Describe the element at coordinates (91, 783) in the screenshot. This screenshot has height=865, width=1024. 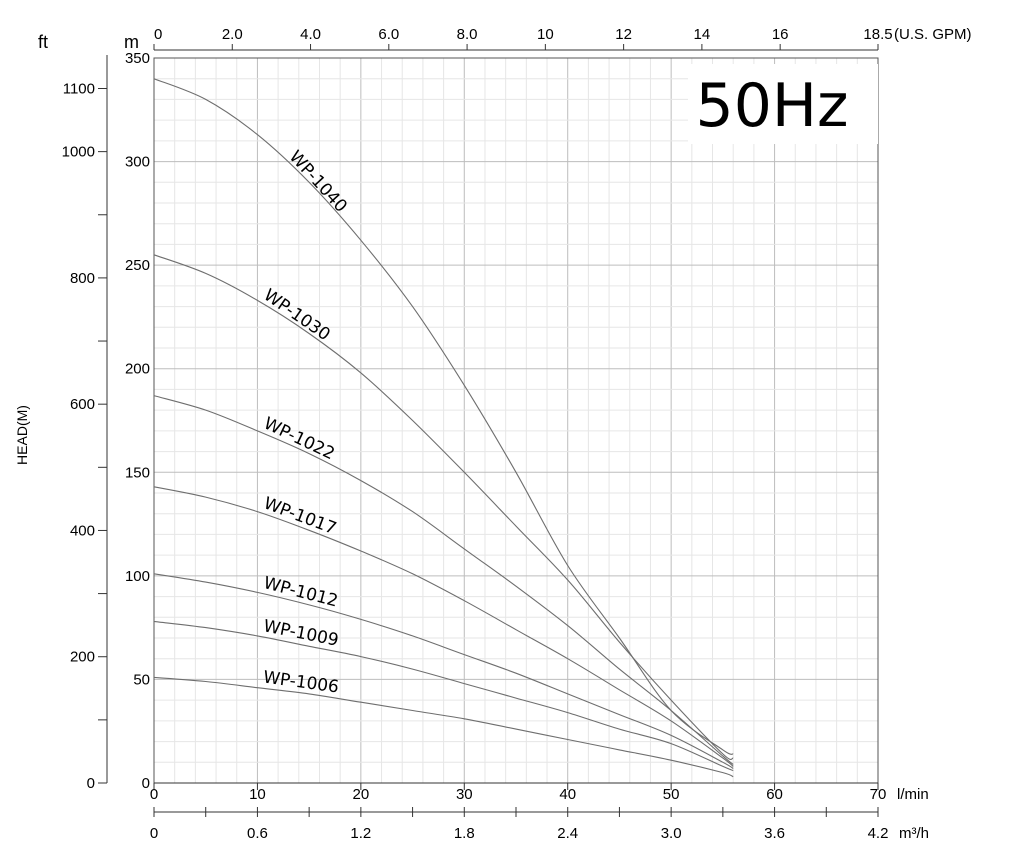
I see `ft-tick-label: 0` at that location.